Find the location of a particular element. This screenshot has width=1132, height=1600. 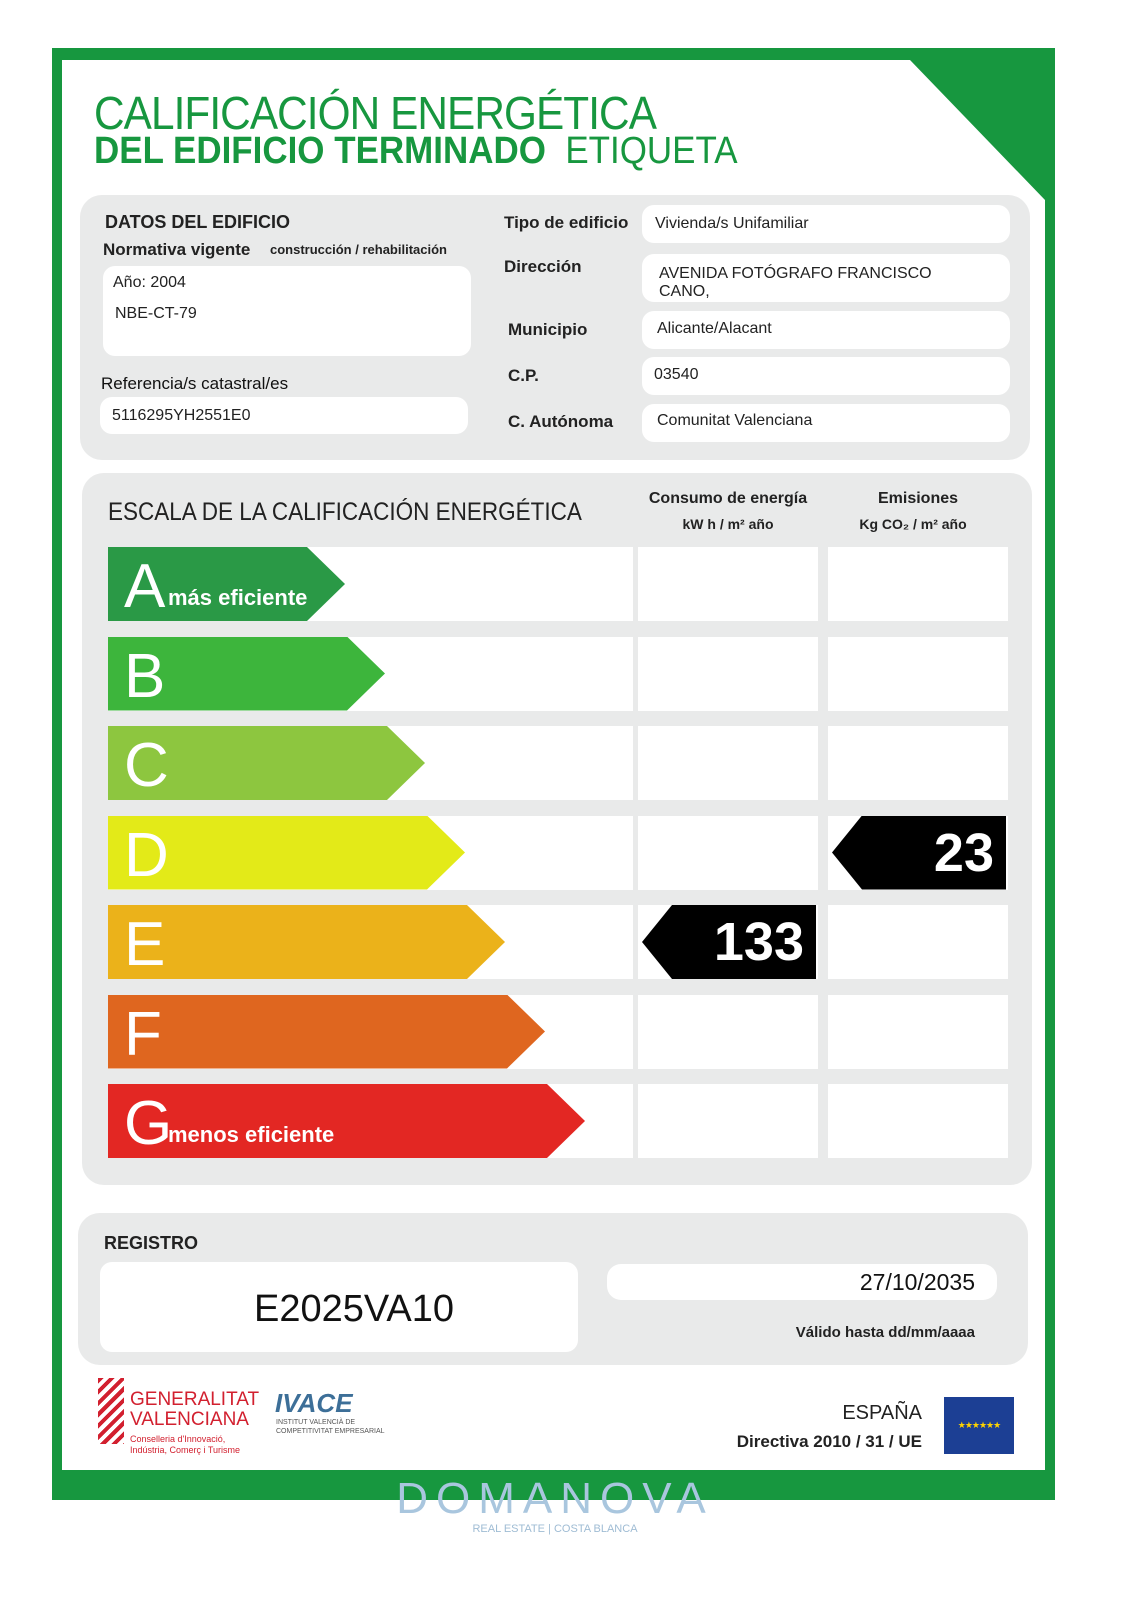

ref-box is located at coordinates (284, 415).